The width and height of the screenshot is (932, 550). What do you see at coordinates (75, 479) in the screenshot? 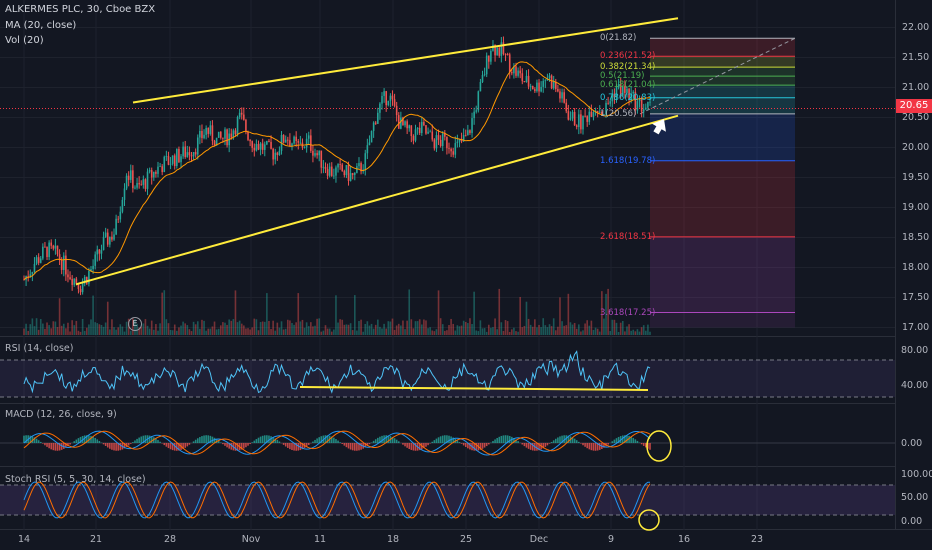
I see `stoch-legend: Stoch RSI (5, 5, 30, 14, close)` at bounding box center [75, 479].